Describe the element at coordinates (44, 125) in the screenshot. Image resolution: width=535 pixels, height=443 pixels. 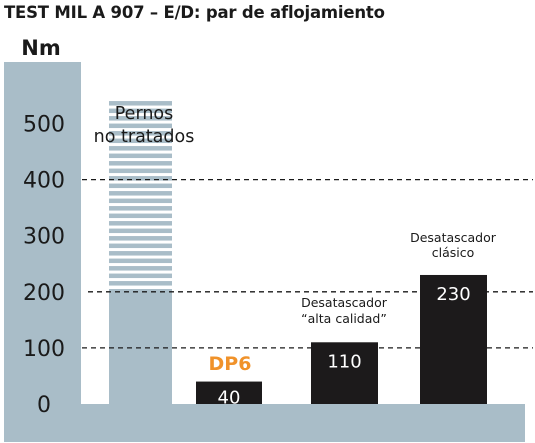
I see `y-tick-label: 500` at that location.